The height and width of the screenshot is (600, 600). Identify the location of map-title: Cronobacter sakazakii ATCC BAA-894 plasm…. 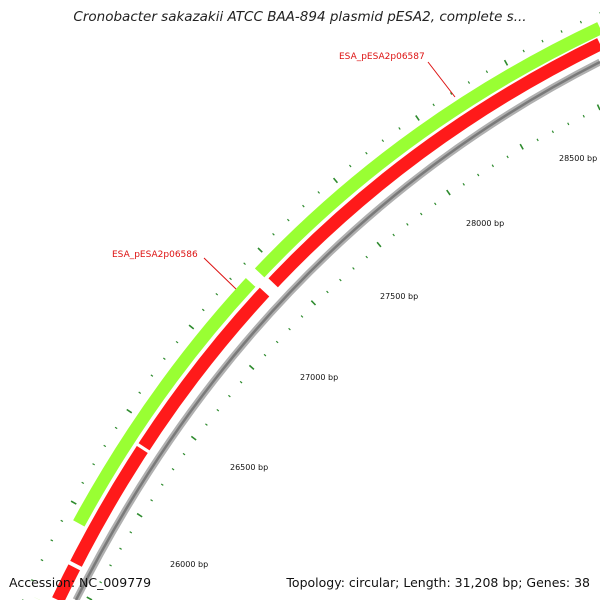
(300, 17).